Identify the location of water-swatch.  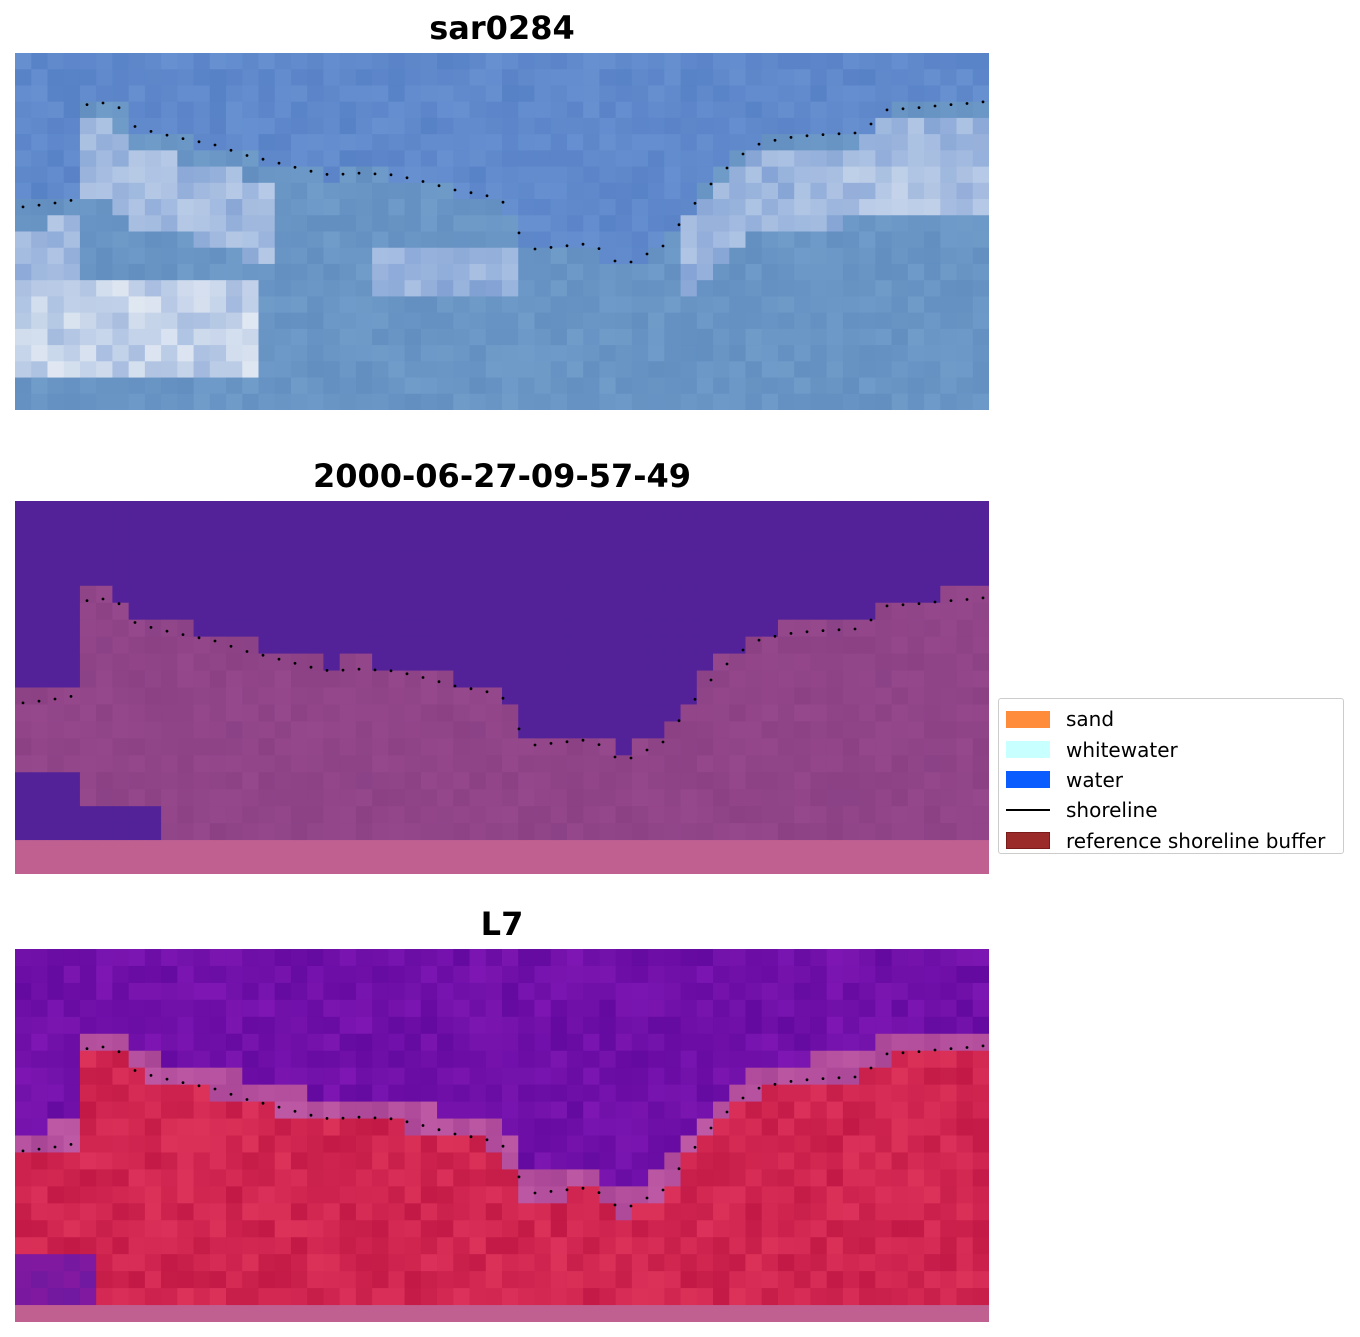
(1028, 780).